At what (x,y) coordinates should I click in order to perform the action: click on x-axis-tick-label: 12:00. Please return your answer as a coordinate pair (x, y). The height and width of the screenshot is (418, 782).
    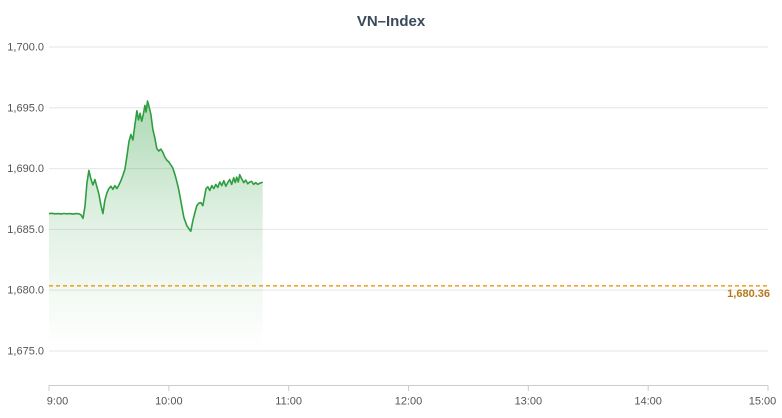
    Looking at the image, I should click on (409, 402).